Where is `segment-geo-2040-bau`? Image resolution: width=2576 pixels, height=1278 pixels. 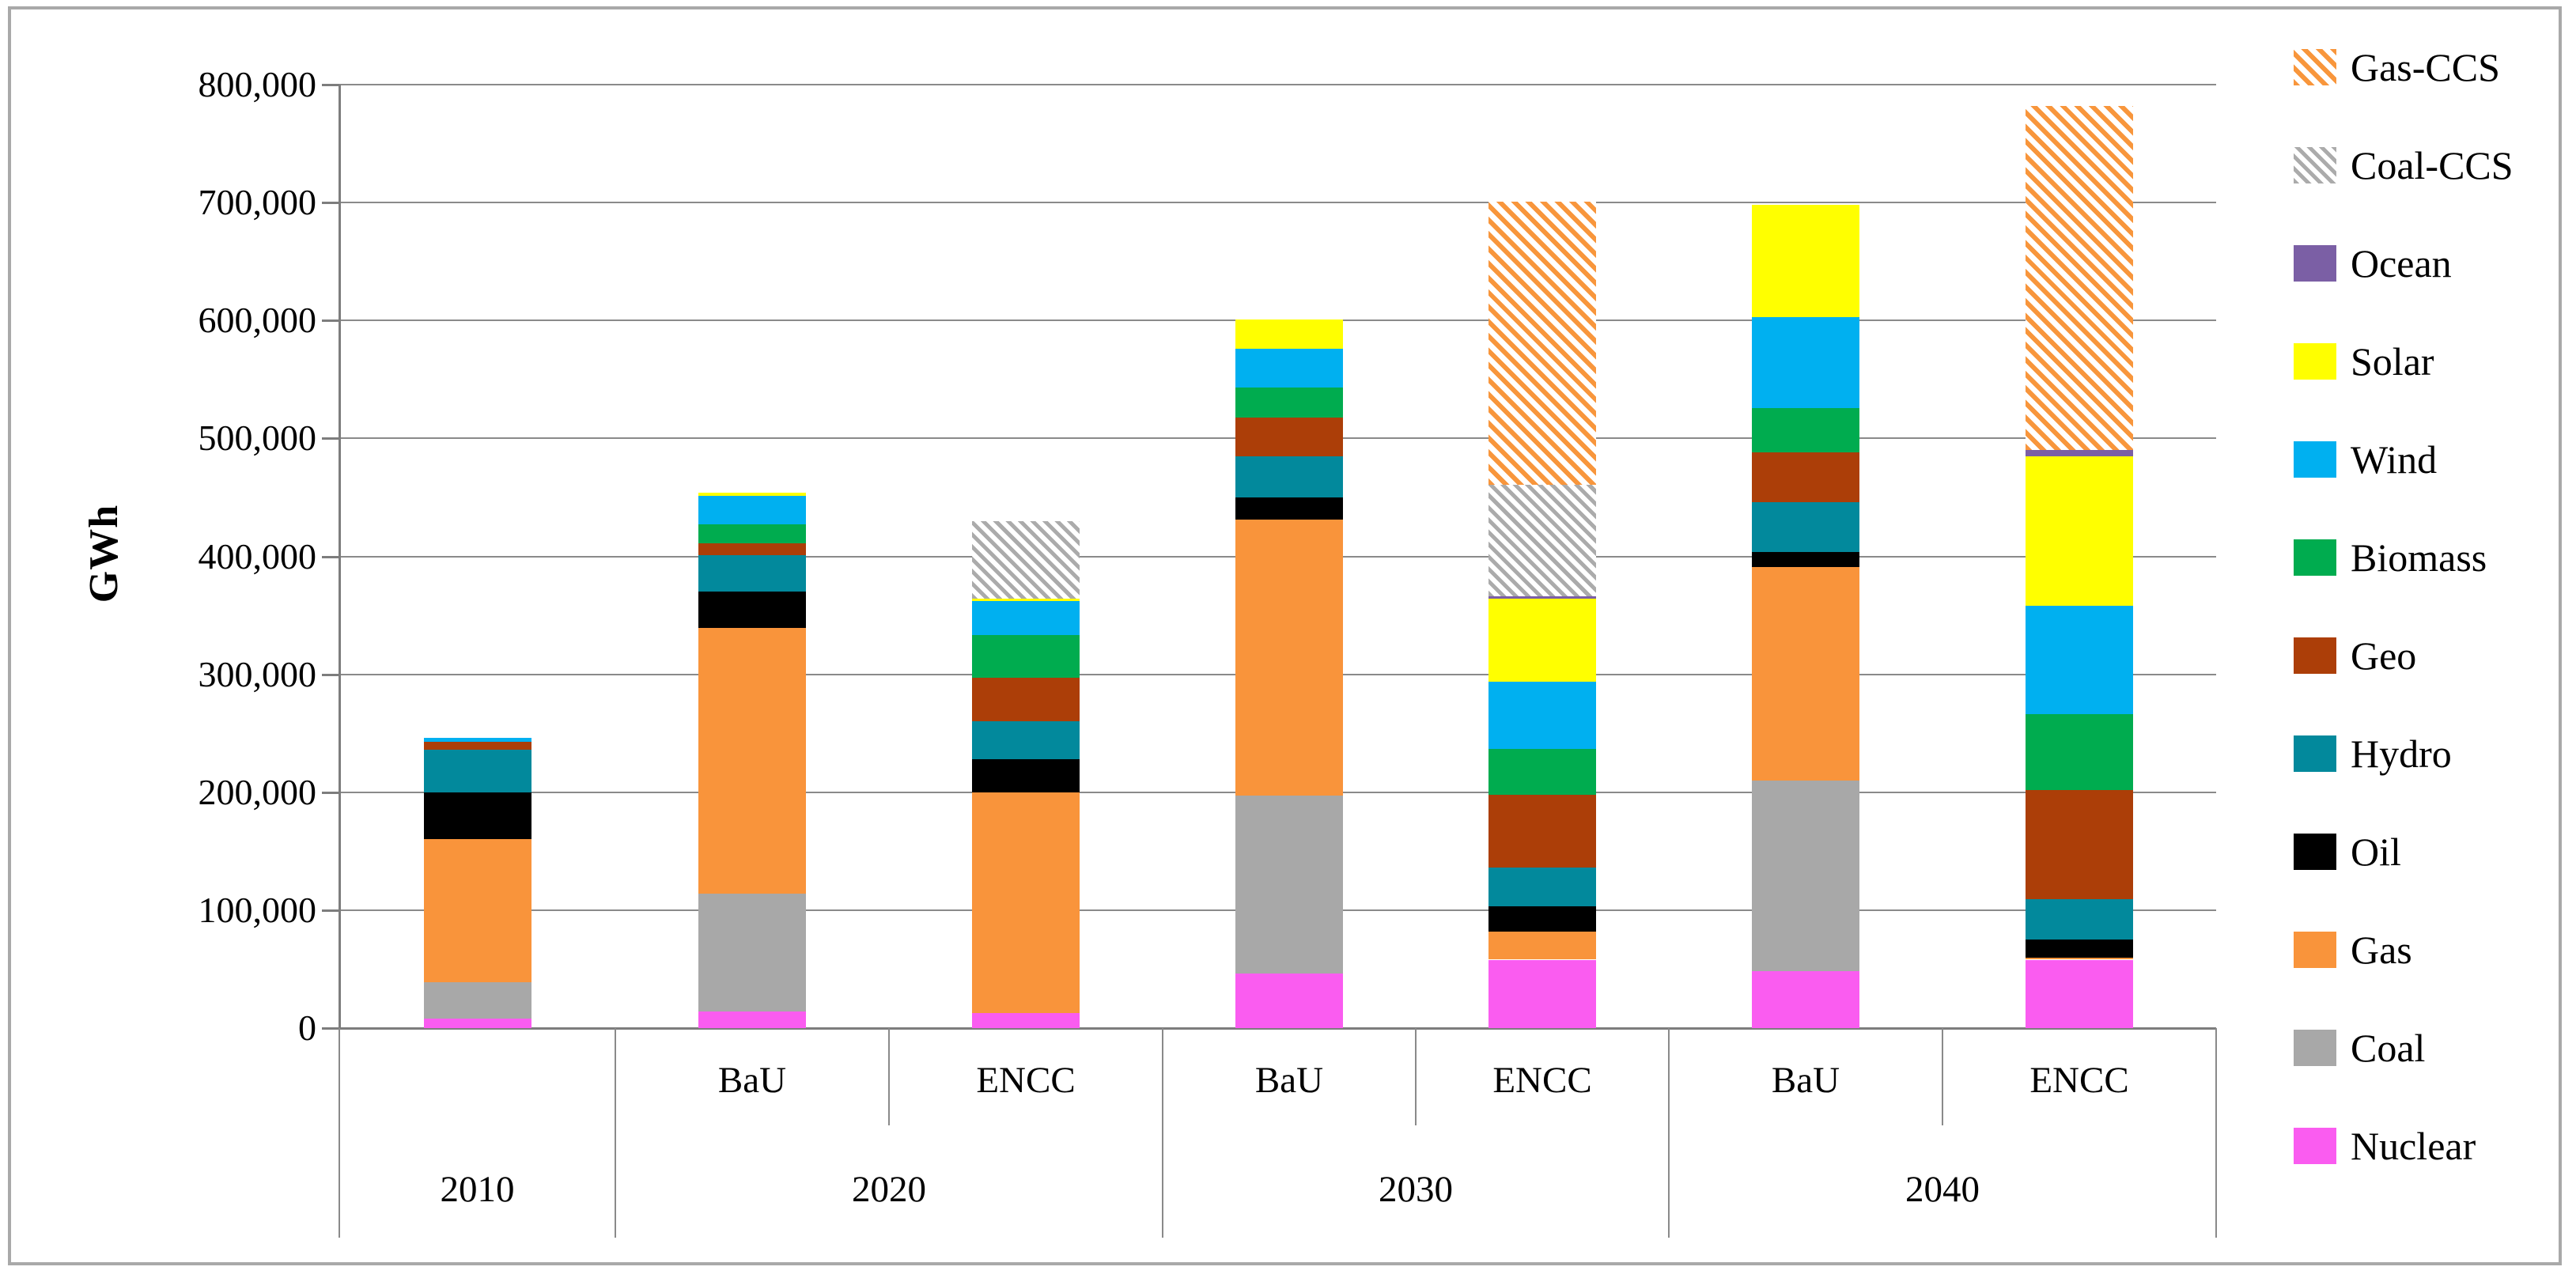 segment-geo-2040-bau is located at coordinates (1805, 477).